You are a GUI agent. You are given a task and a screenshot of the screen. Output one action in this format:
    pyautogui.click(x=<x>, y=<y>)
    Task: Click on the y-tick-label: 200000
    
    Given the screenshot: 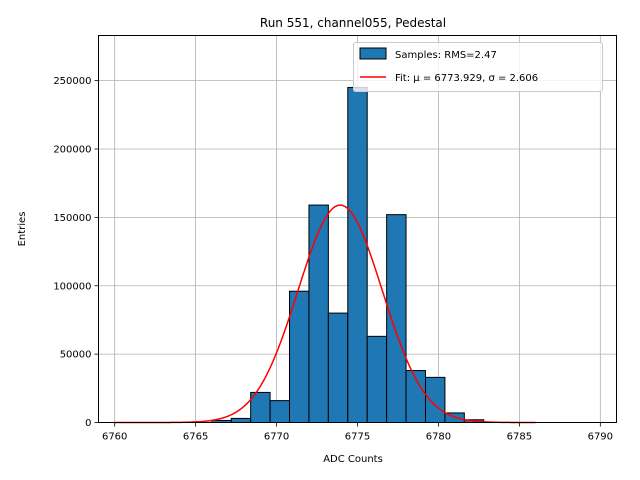 What is the action you would take?
    pyautogui.click(x=72, y=150)
    